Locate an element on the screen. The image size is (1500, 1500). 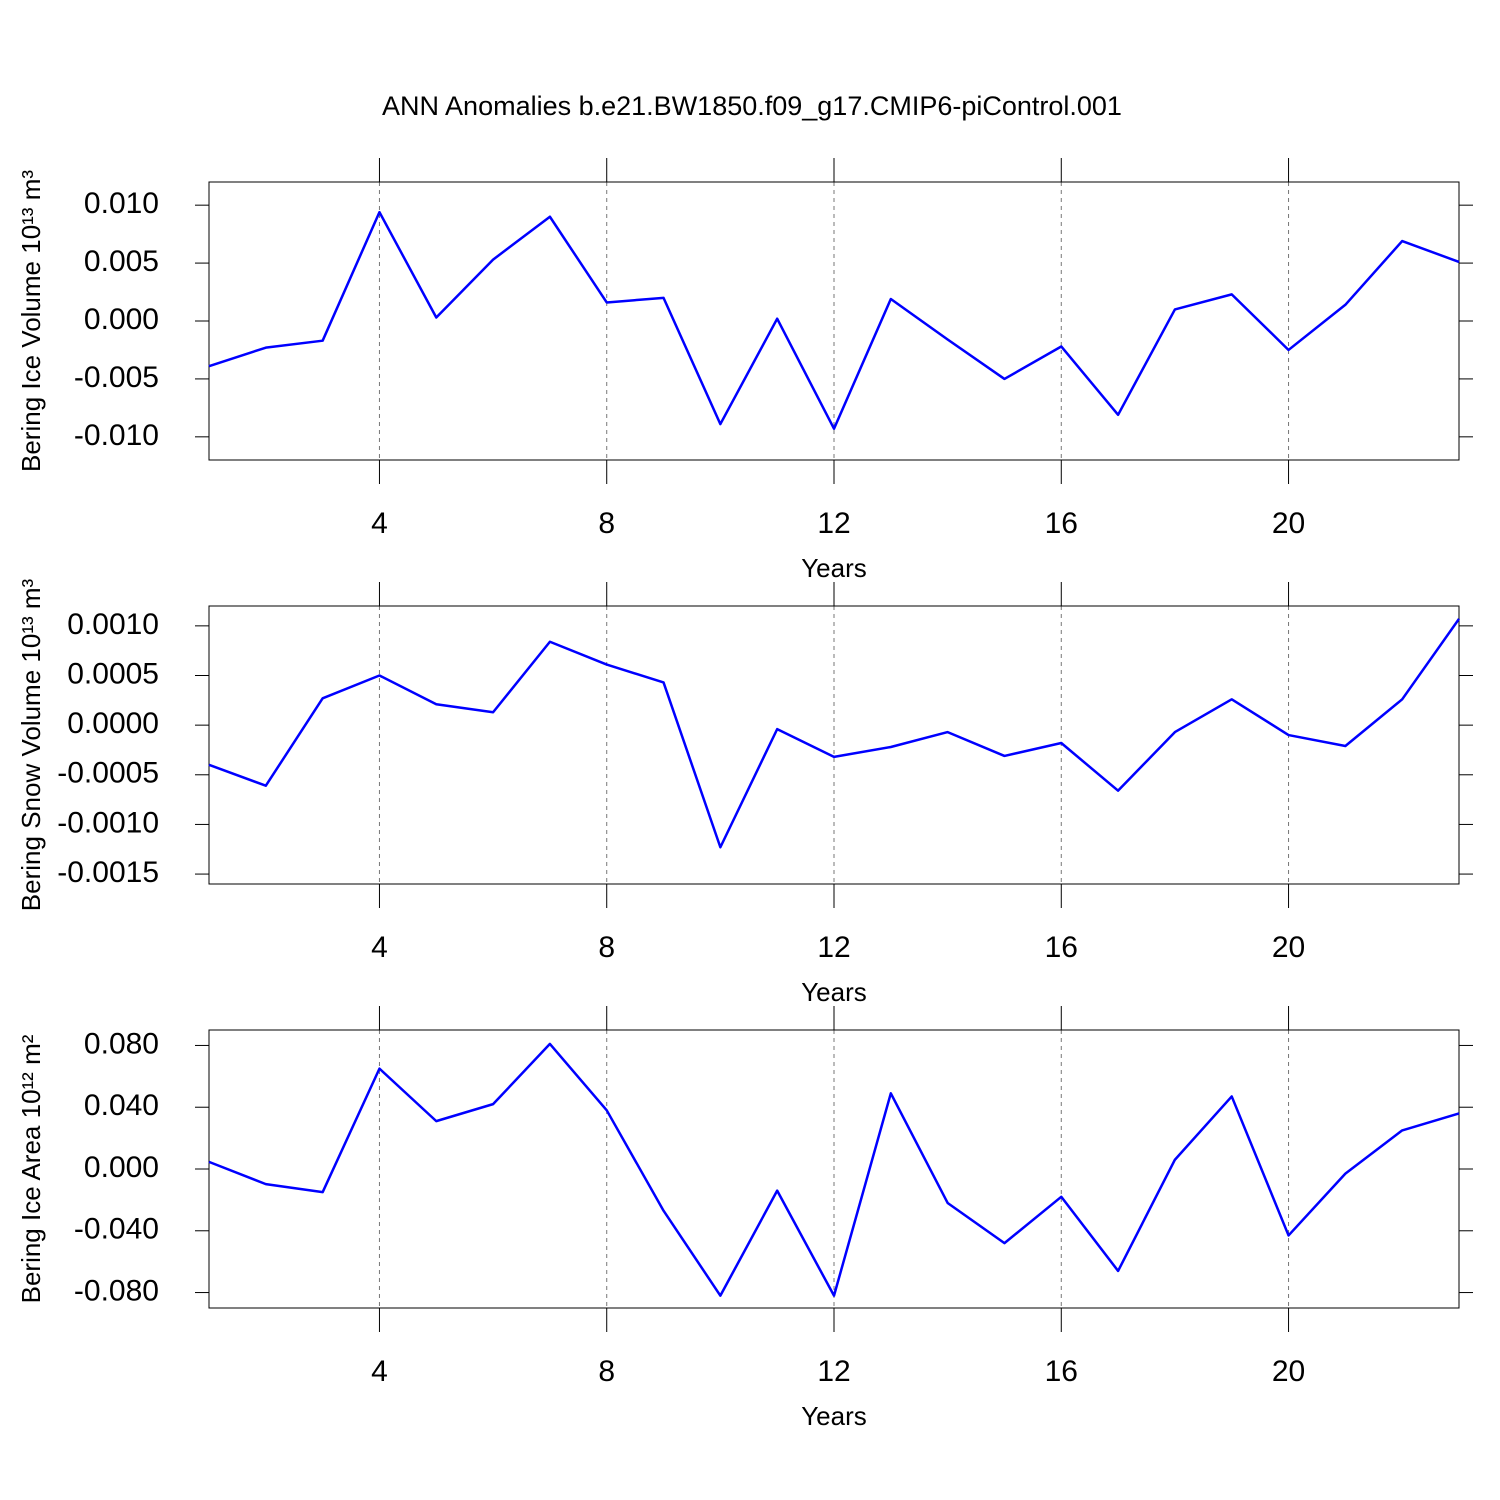
y-tick-label: 0.0010 is located at coordinates (113, 624).